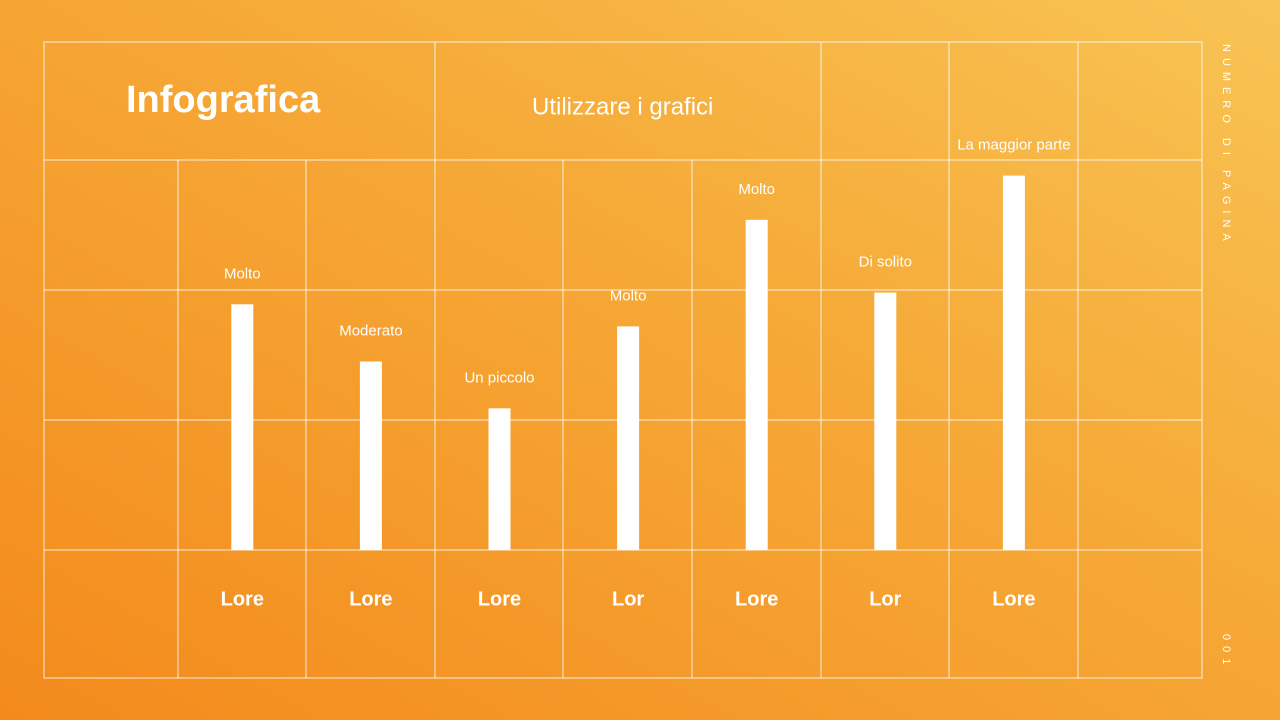  I want to click on bar-label: Di solito, so click(885, 262).